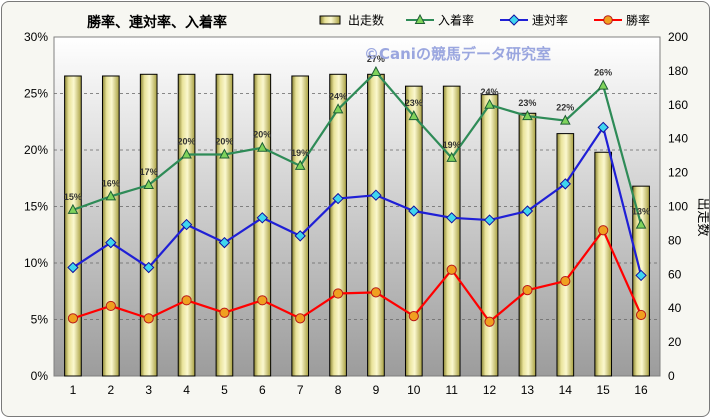 Image resolution: width=713 pixels, height=420 pixels. I want to click on legend-label: 入着率, so click(456, 20).